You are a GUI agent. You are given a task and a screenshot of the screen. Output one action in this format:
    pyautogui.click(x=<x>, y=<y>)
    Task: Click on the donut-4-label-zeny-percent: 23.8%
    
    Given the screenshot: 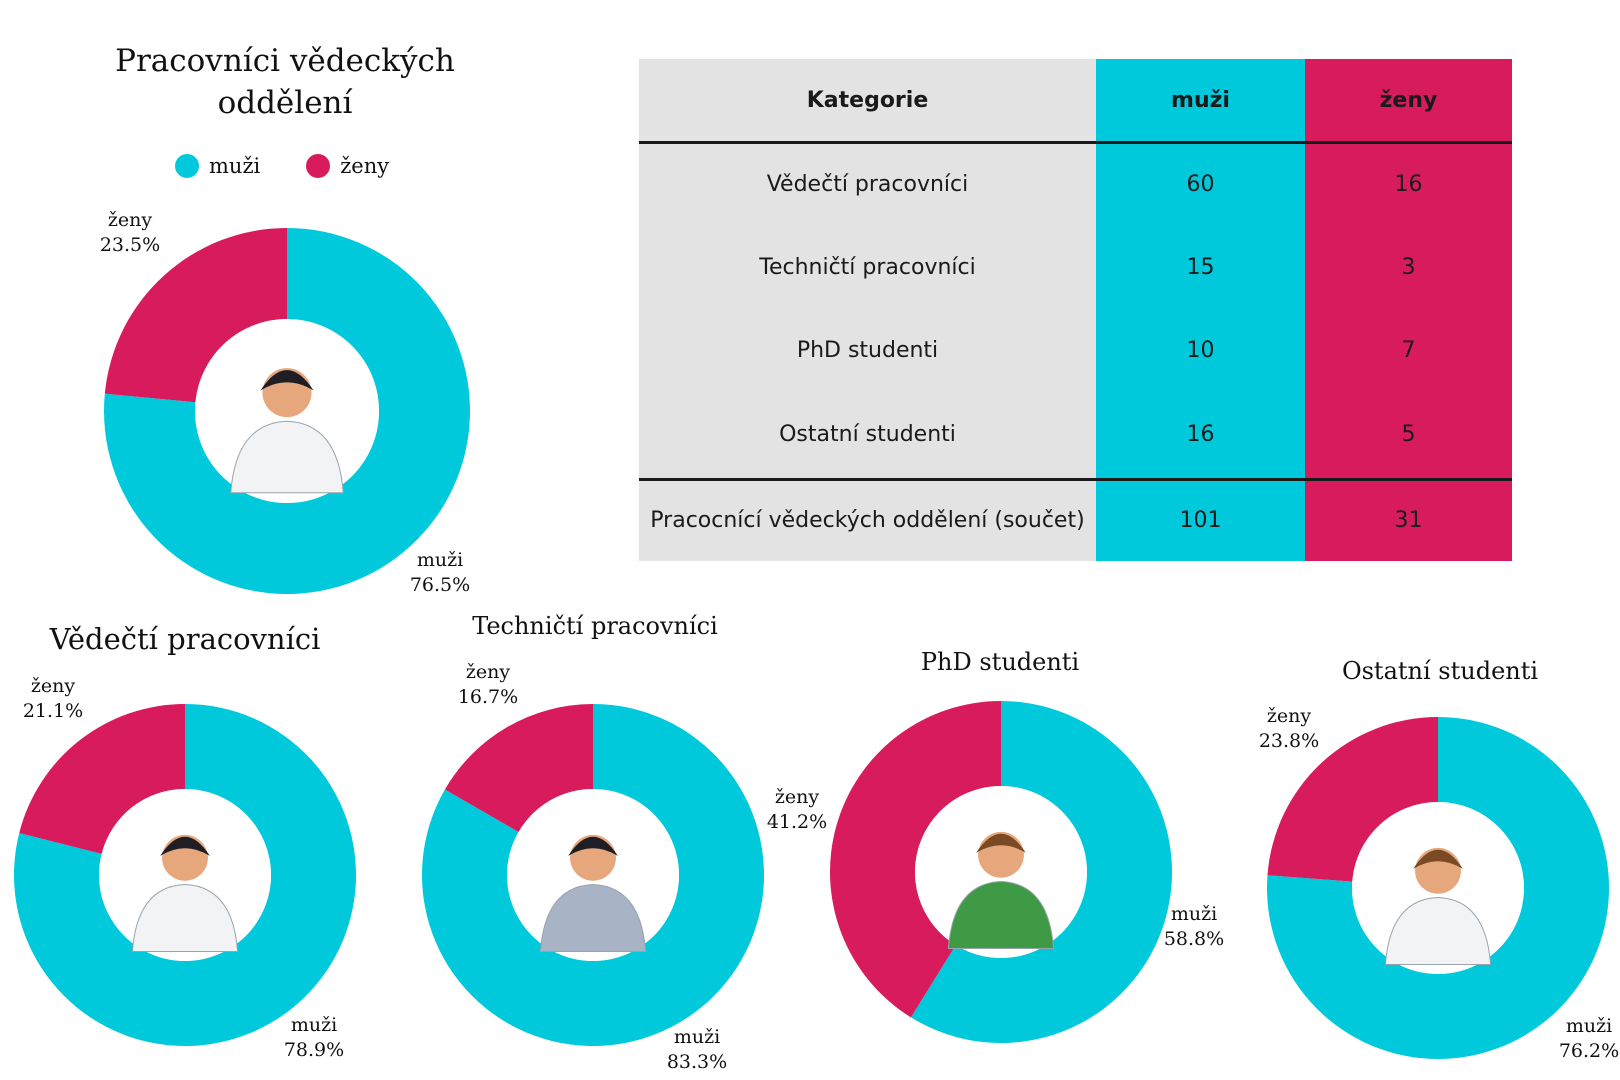 What is the action you would take?
    pyautogui.click(x=1289, y=741)
    